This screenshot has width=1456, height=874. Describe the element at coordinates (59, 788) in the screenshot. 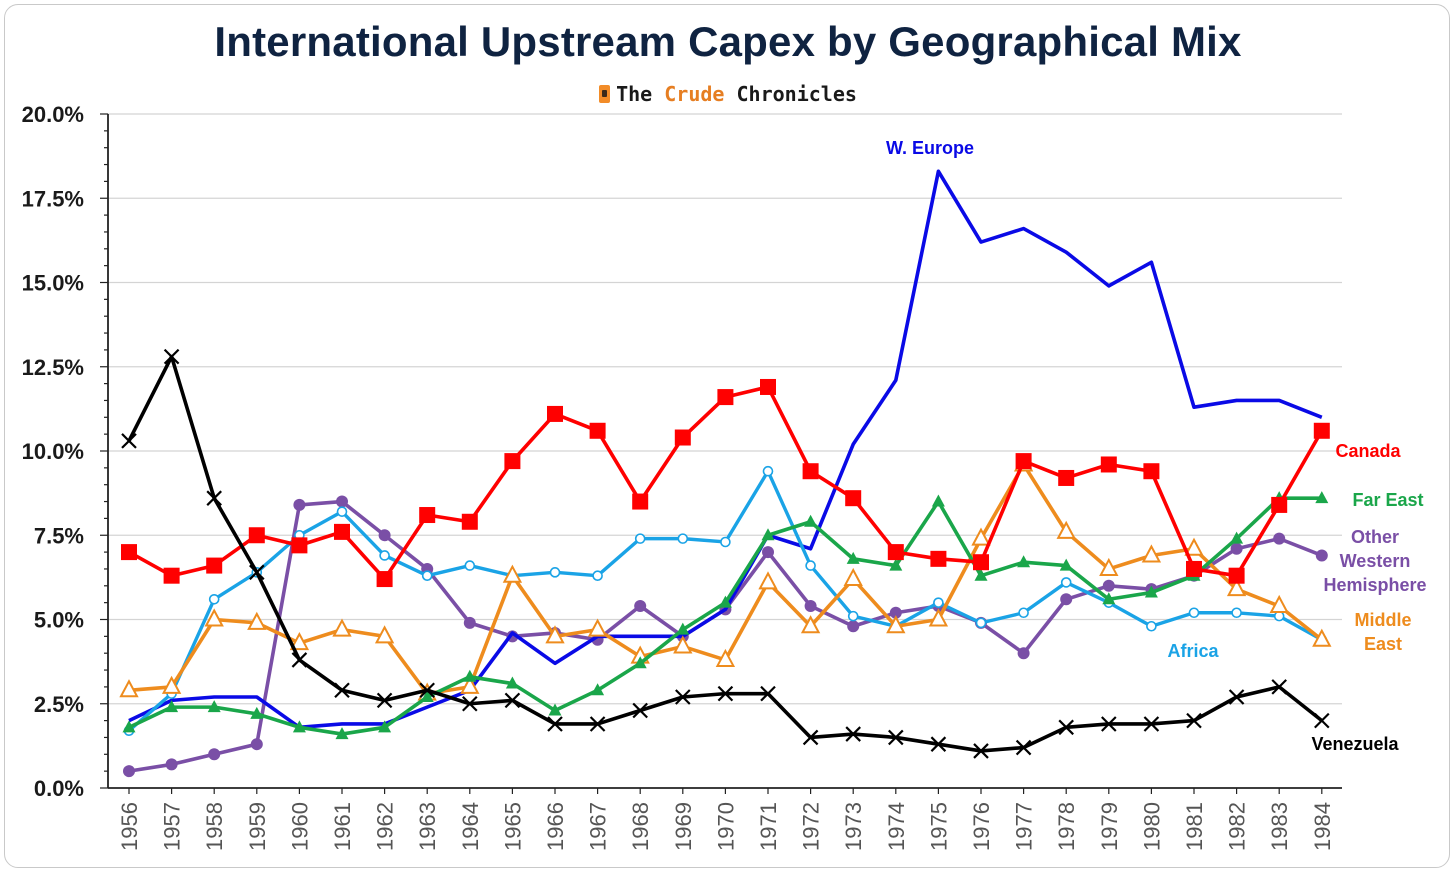

I see `y-tick-label: 0.0%` at that location.